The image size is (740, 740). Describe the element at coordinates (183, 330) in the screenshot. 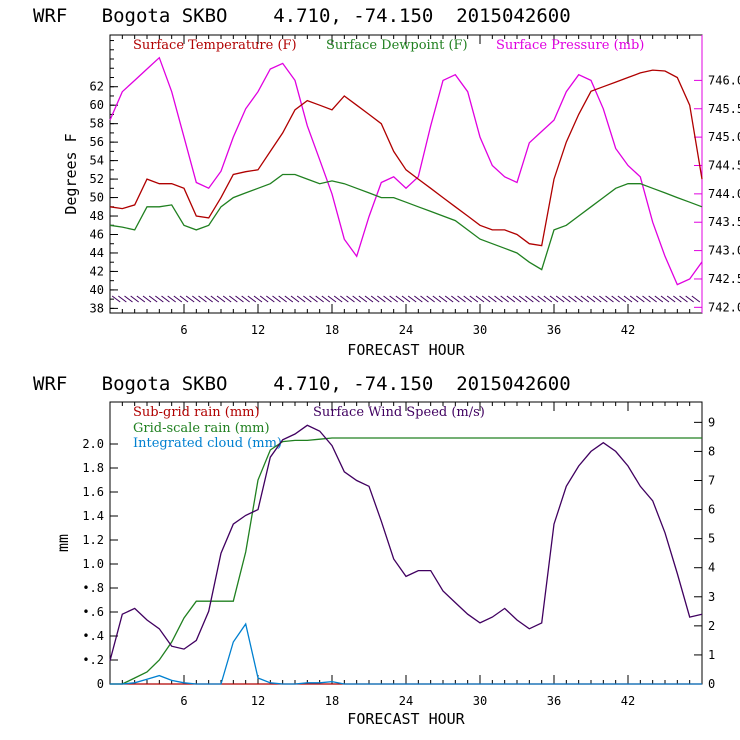

I see `x-tick-label: 6` at that location.